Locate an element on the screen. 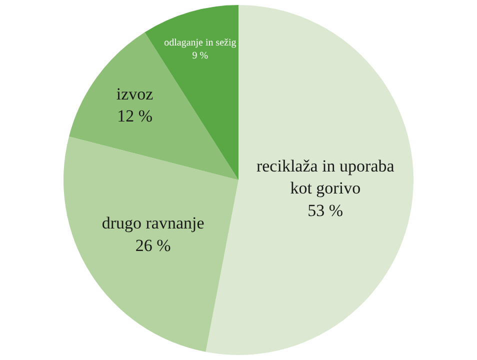 The height and width of the screenshot is (360, 477). pie-slice is located at coordinates (153, 106).